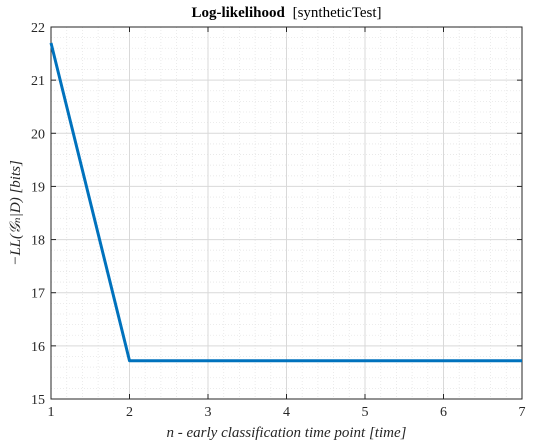  I want to click on x-tick-label: 2, so click(129, 412).